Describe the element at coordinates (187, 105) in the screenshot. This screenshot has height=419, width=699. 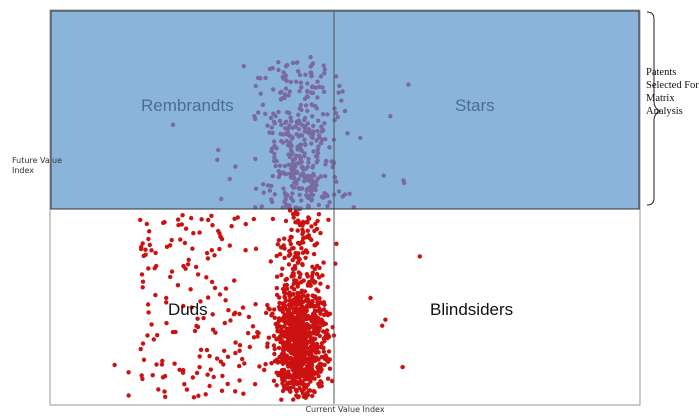
I see `quadrant-label-rembrandts: Rembrandts` at that location.